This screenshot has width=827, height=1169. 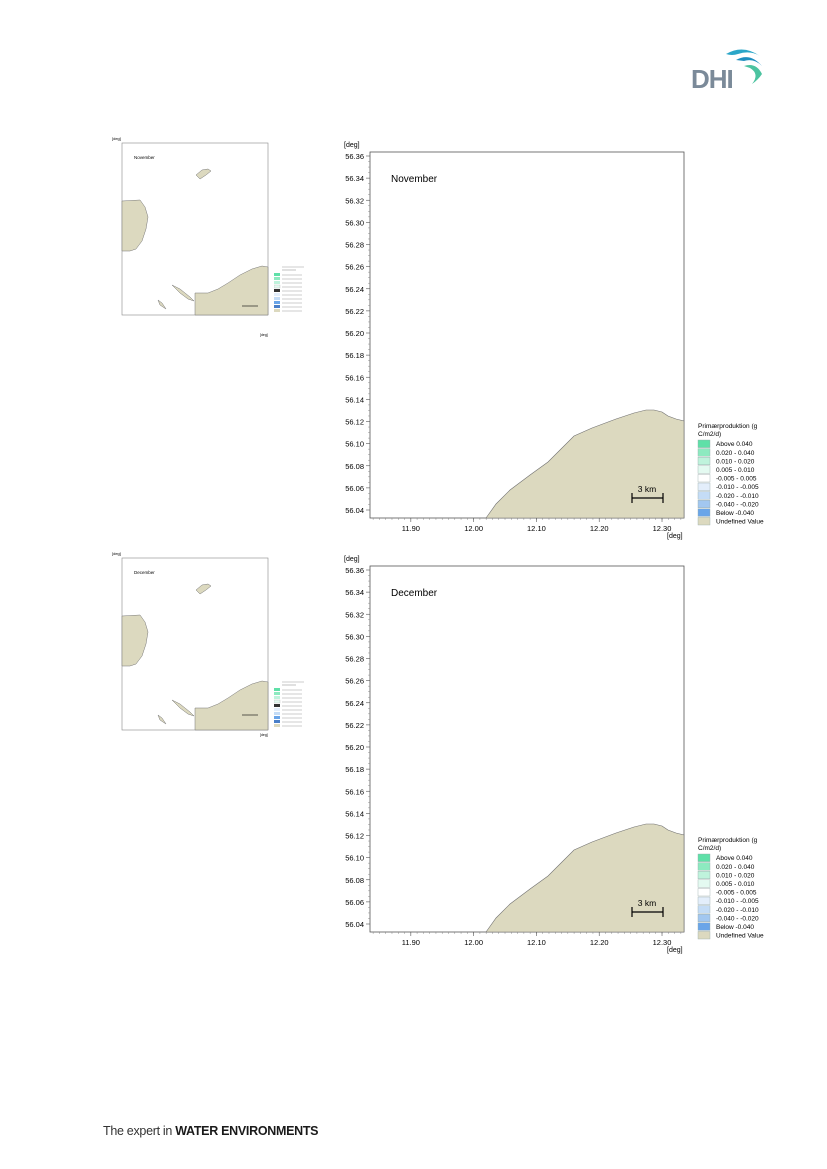 I want to click on x-tick-label: 12.10, so click(x=536, y=528).